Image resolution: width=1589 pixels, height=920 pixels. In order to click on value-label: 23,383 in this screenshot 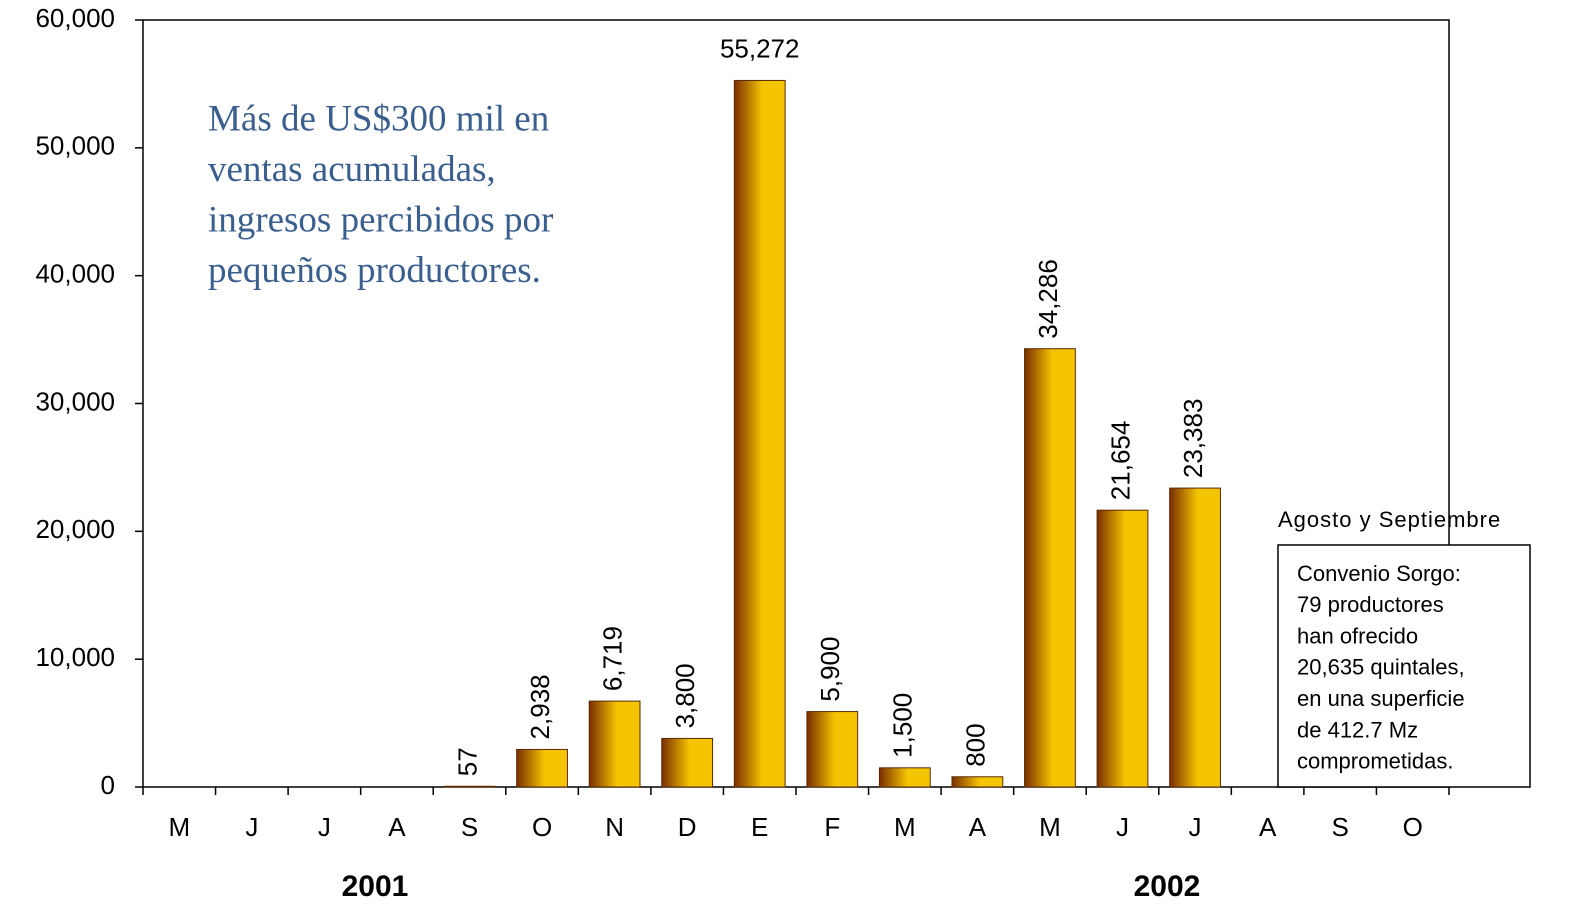, I will do `click(1193, 439)`.